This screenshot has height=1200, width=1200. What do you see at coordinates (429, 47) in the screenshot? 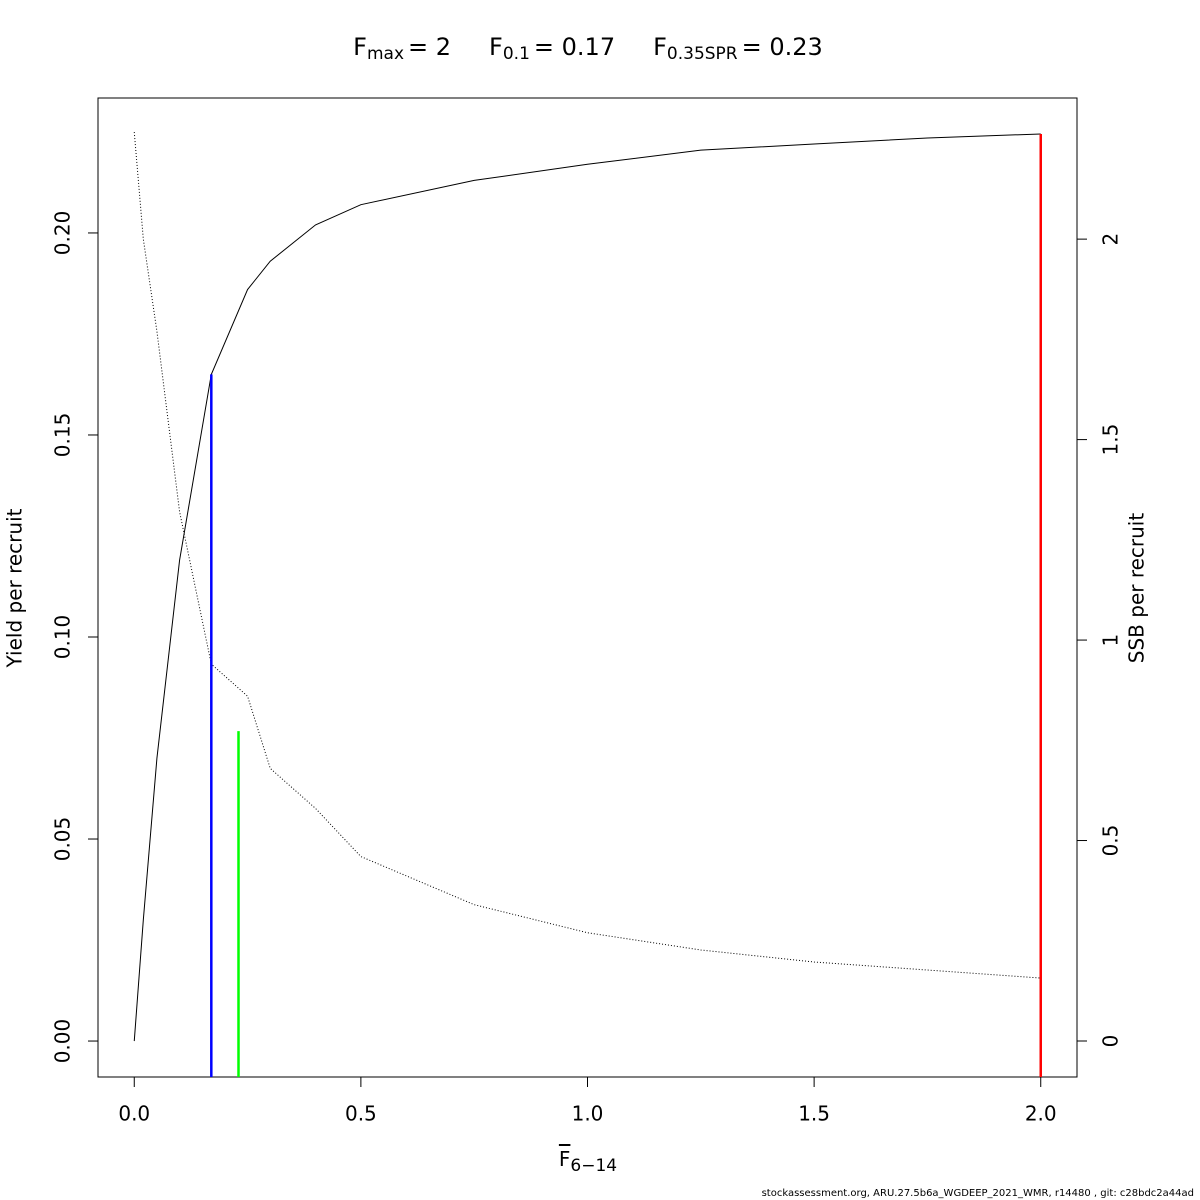
I see `title-value: = 2` at bounding box center [429, 47].